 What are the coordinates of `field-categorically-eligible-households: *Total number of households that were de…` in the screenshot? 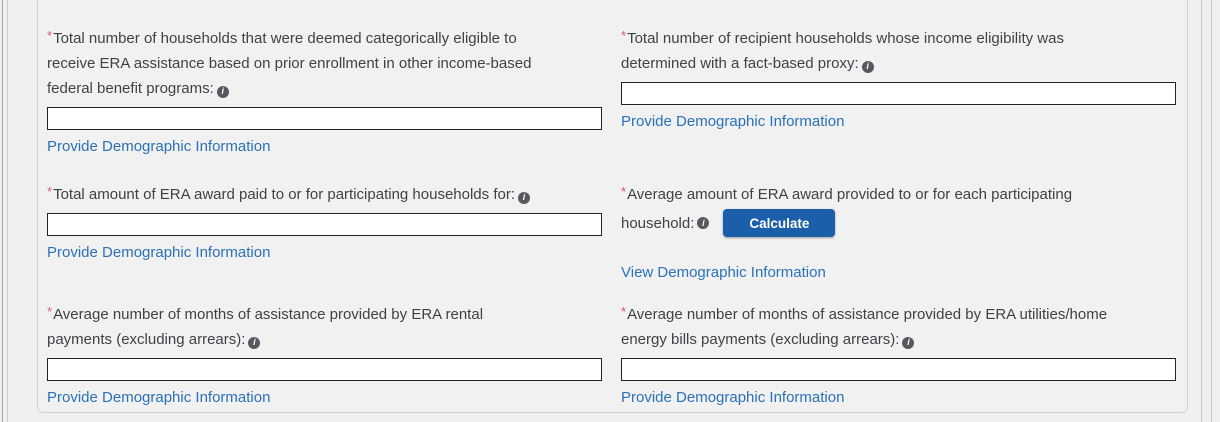 It's located at (325, 90).